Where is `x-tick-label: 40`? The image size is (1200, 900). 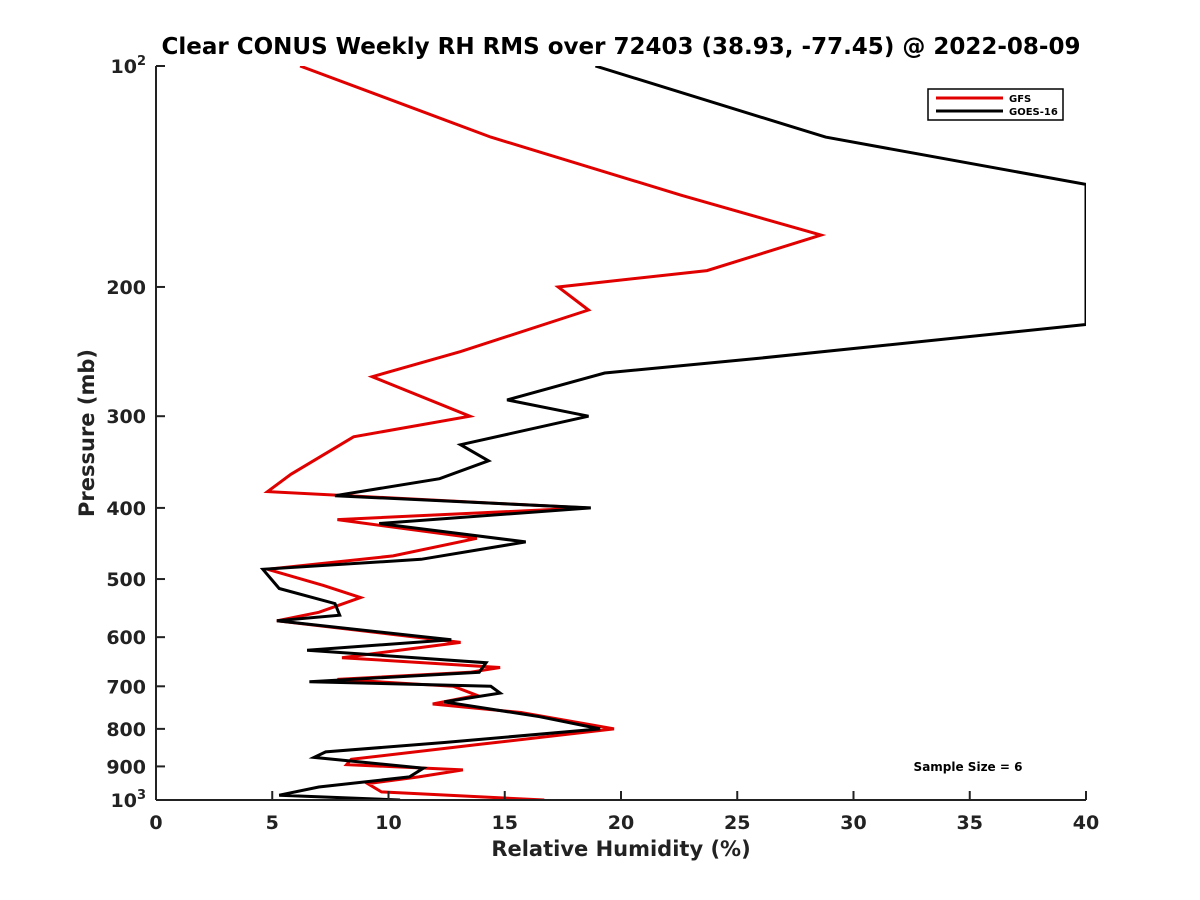
x-tick-label: 40 is located at coordinates (1086, 823).